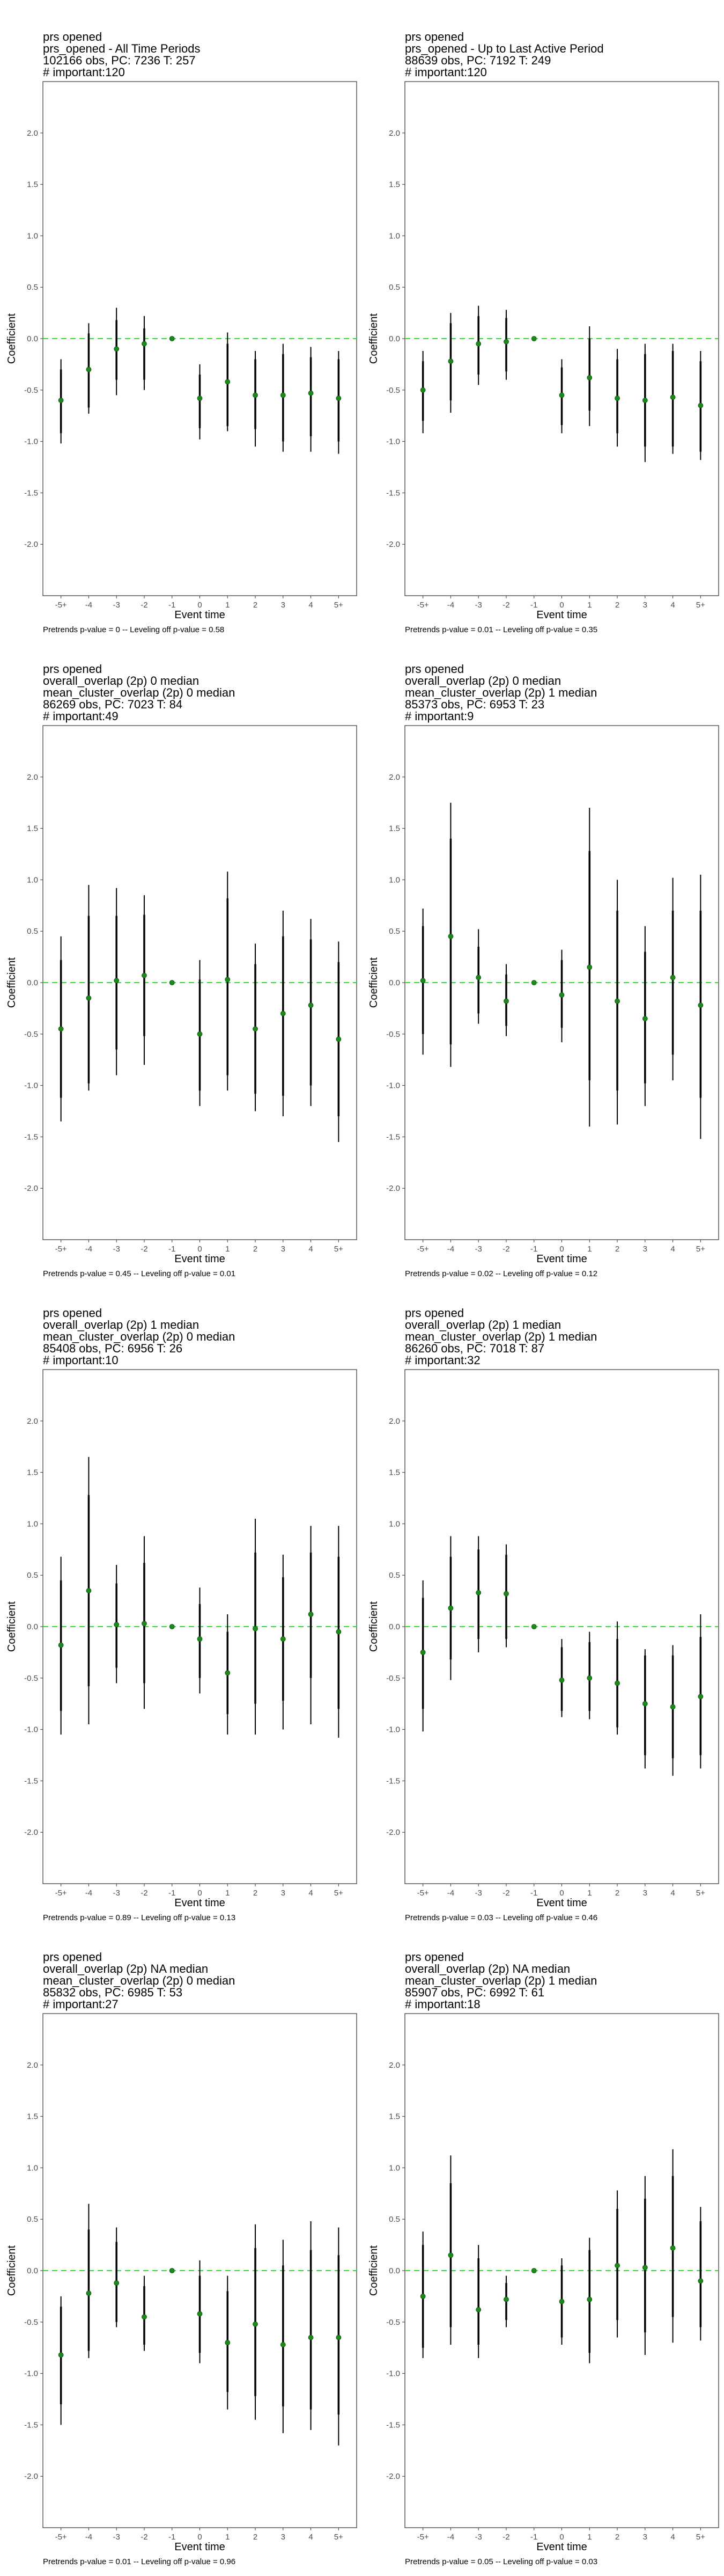 This screenshot has width=724, height=2576. Describe the element at coordinates (617, 1893) in the screenshot. I see `x-tick-label: 2` at that location.